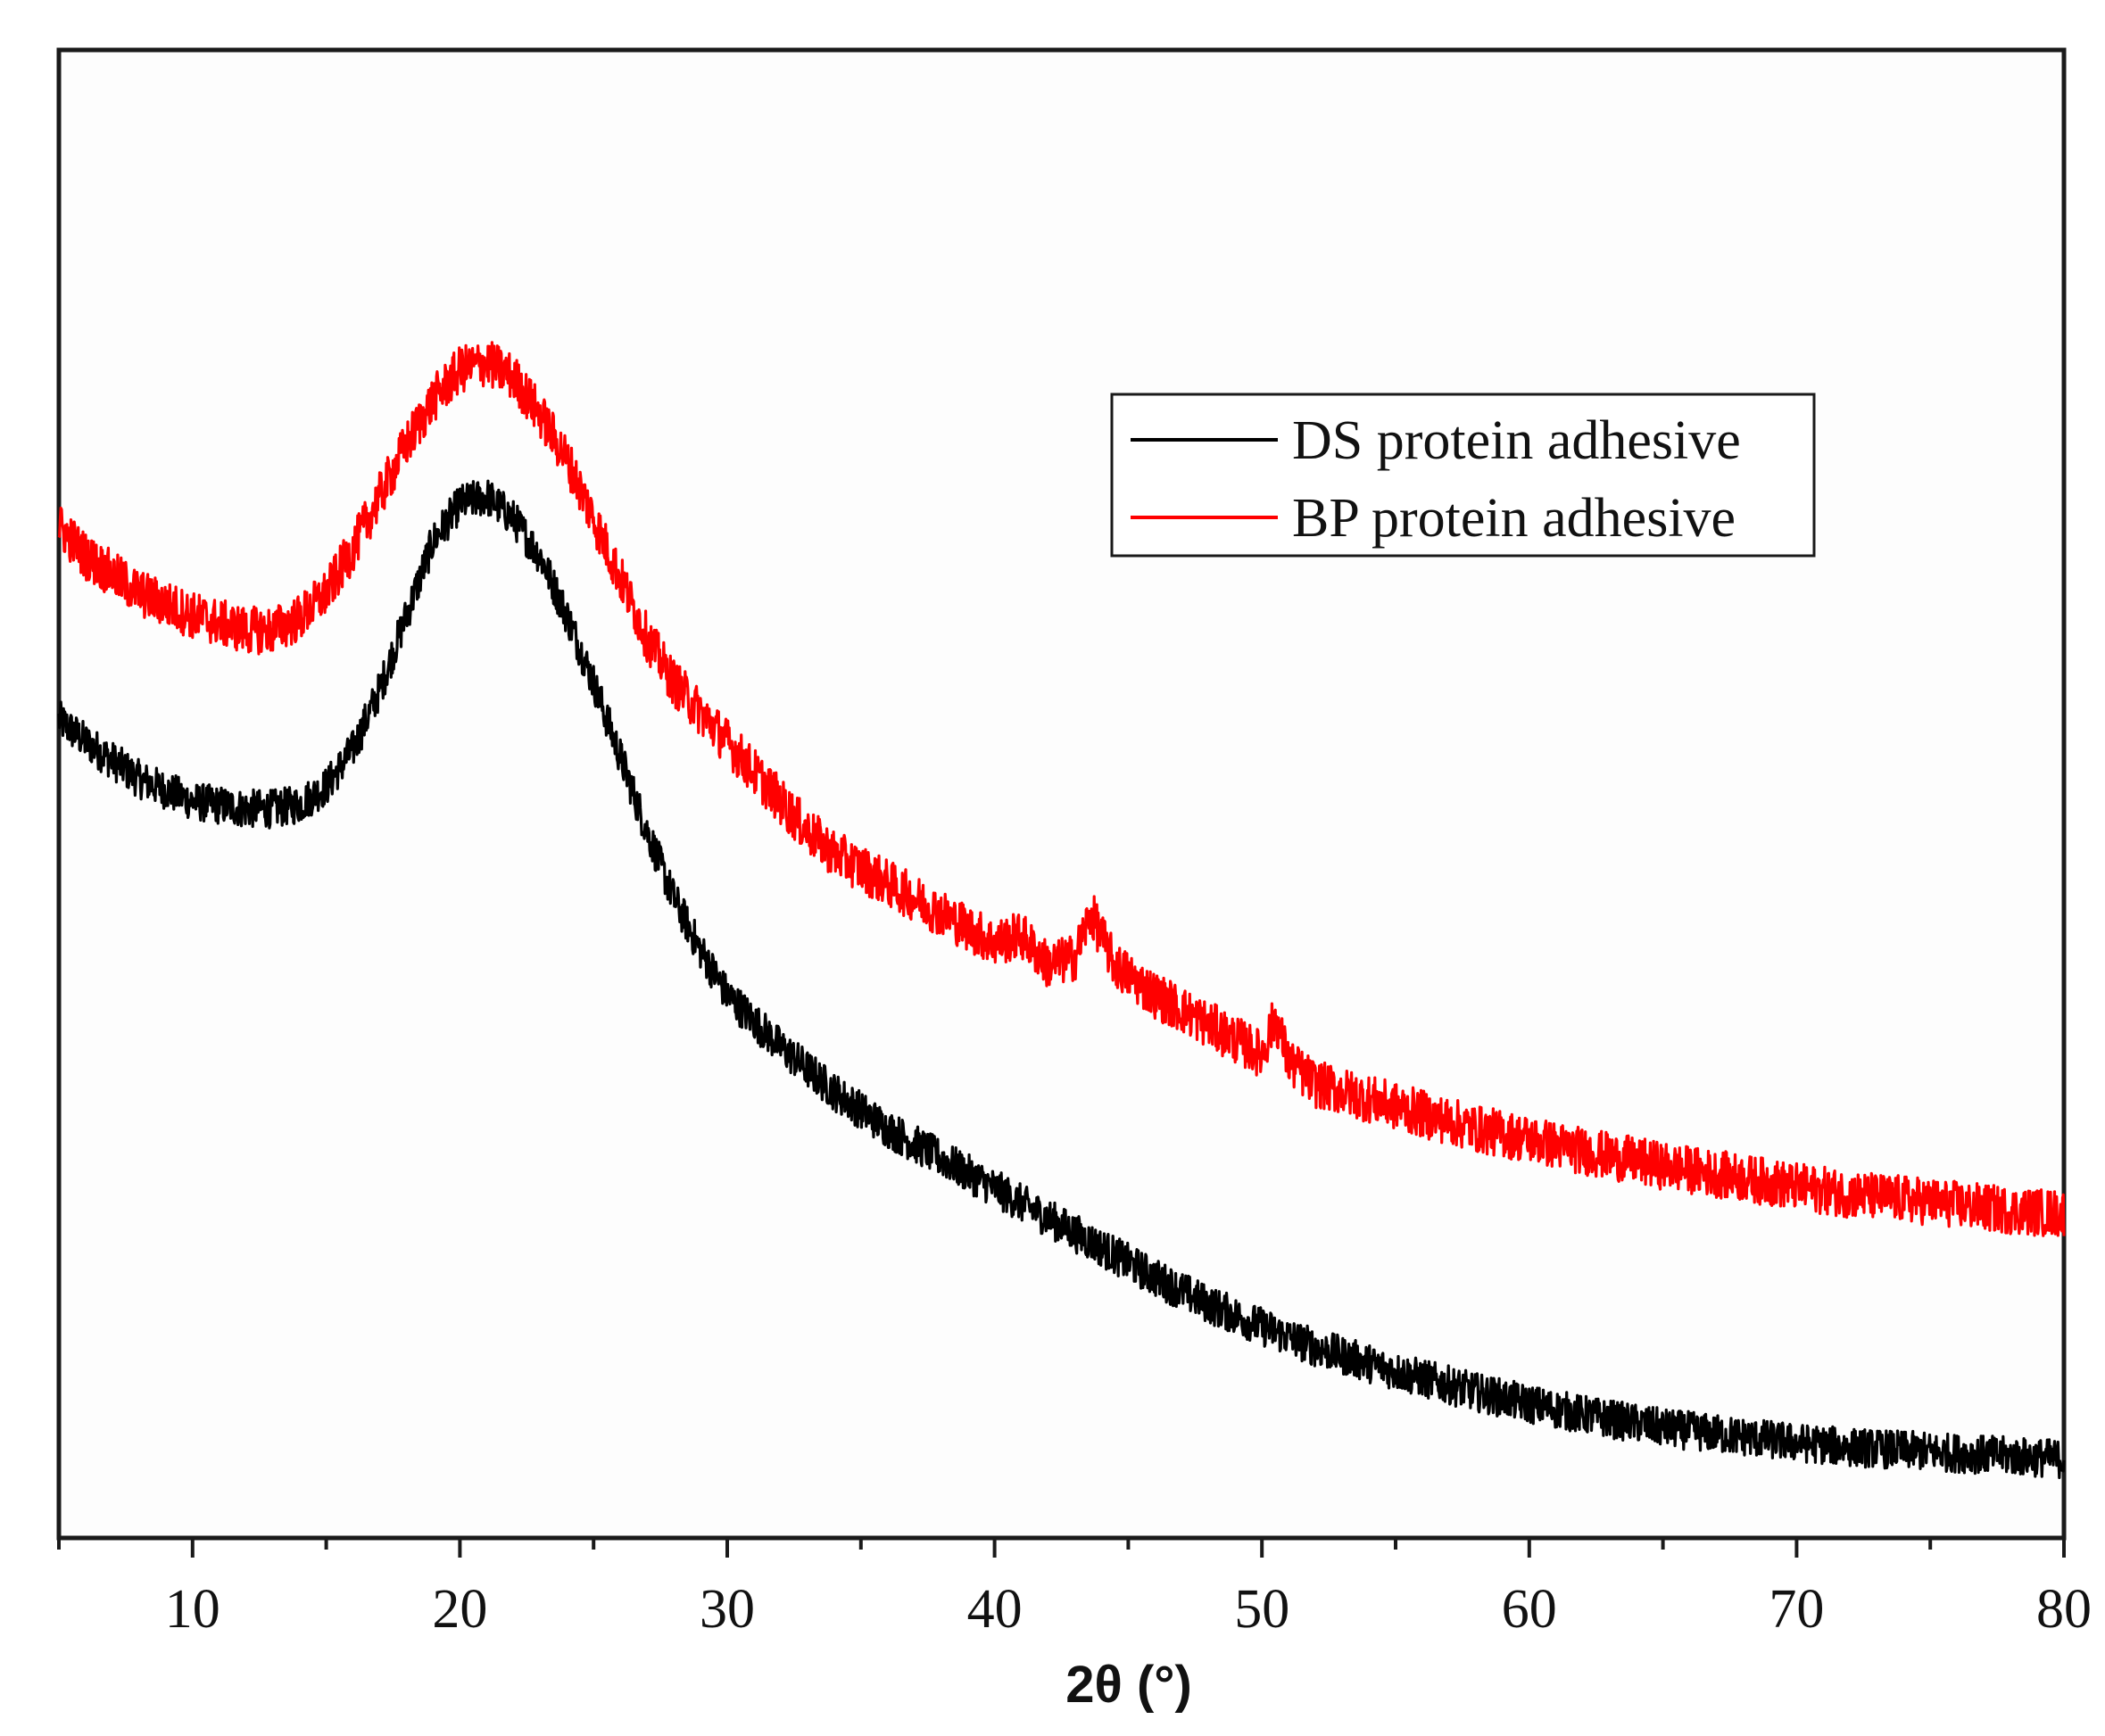 The width and height of the screenshot is (2105, 1736). What do you see at coordinates (459, 1609) in the screenshot?
I see `x-tick-label: 20` at bounding box center [459, 1609].